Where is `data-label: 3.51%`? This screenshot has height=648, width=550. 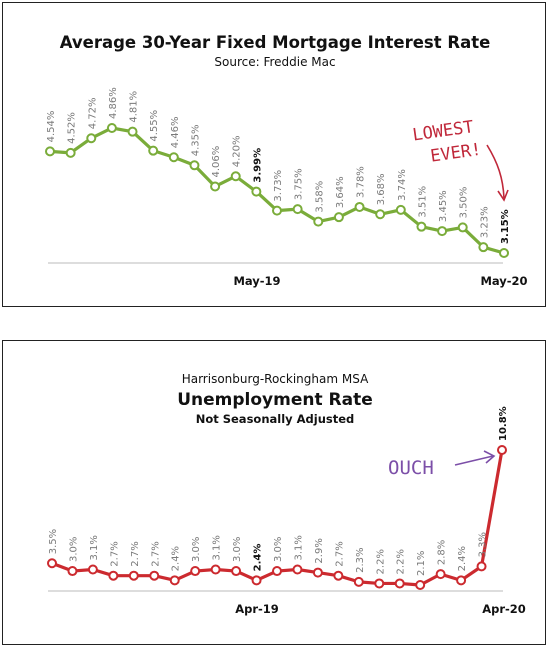
data-label: 3.51% is located at coordinates (422, 202).